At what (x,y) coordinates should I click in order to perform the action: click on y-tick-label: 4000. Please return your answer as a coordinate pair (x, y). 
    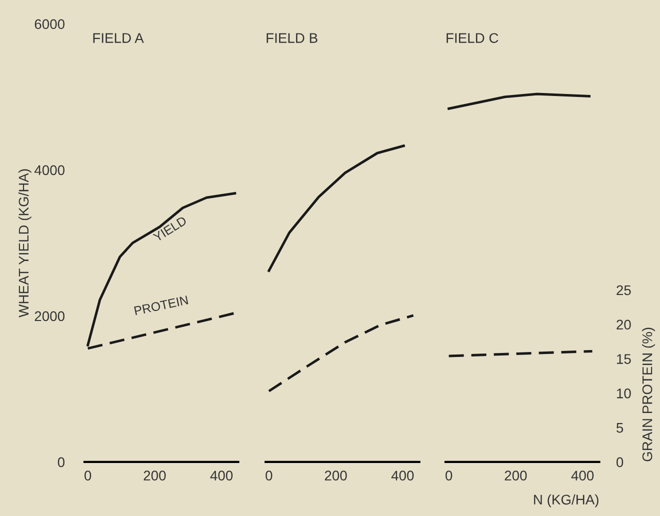
    Looking at the image, I should click on (49, 170).